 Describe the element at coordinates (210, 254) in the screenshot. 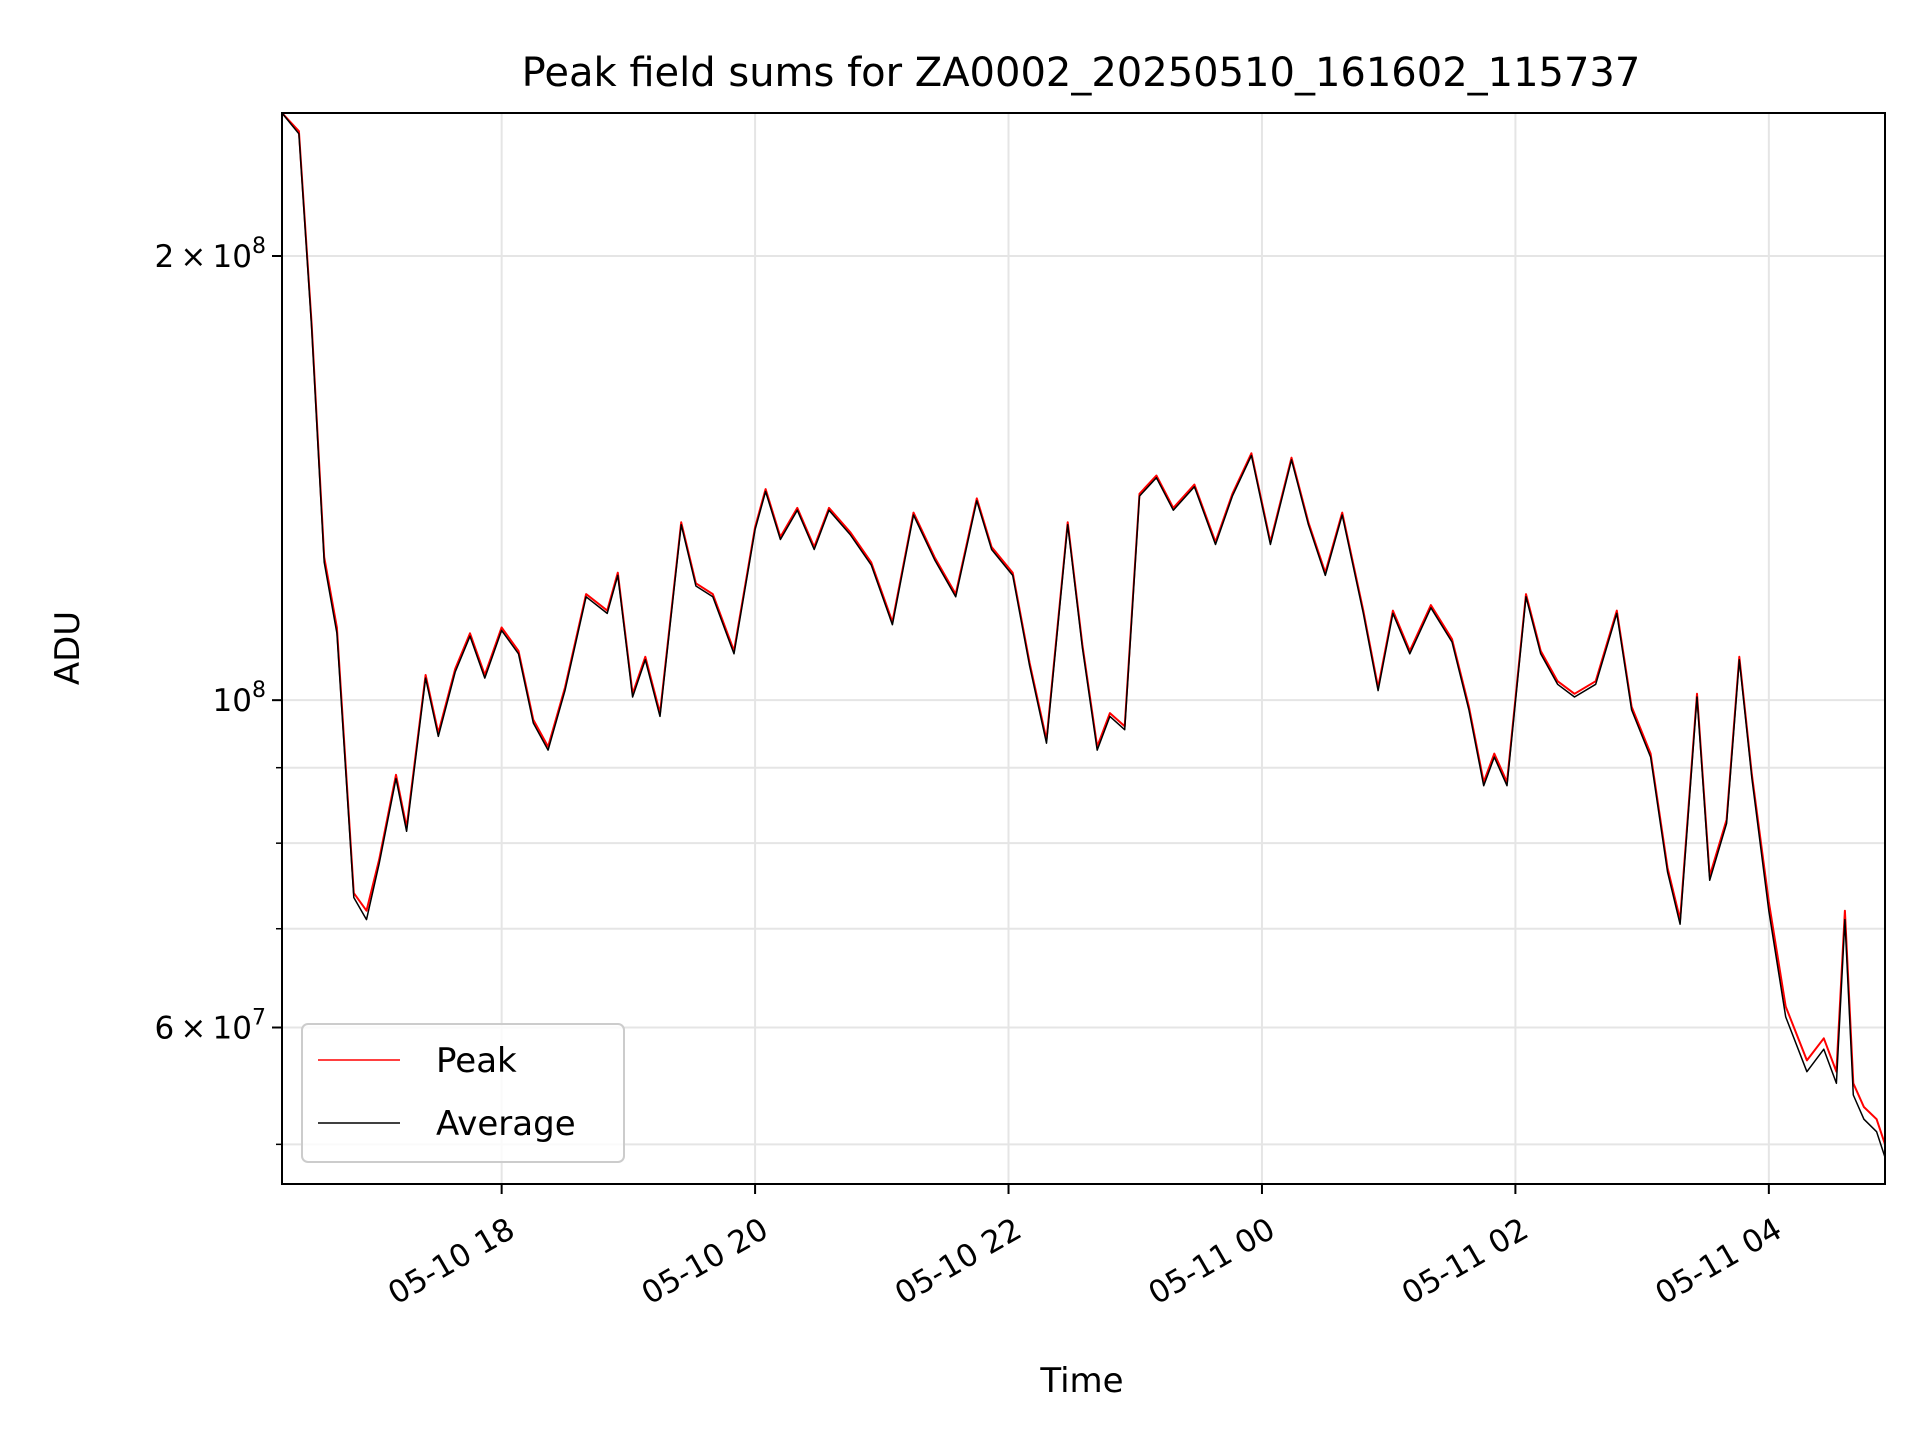

I see `y-tick-label: 2 × 108` at that location.